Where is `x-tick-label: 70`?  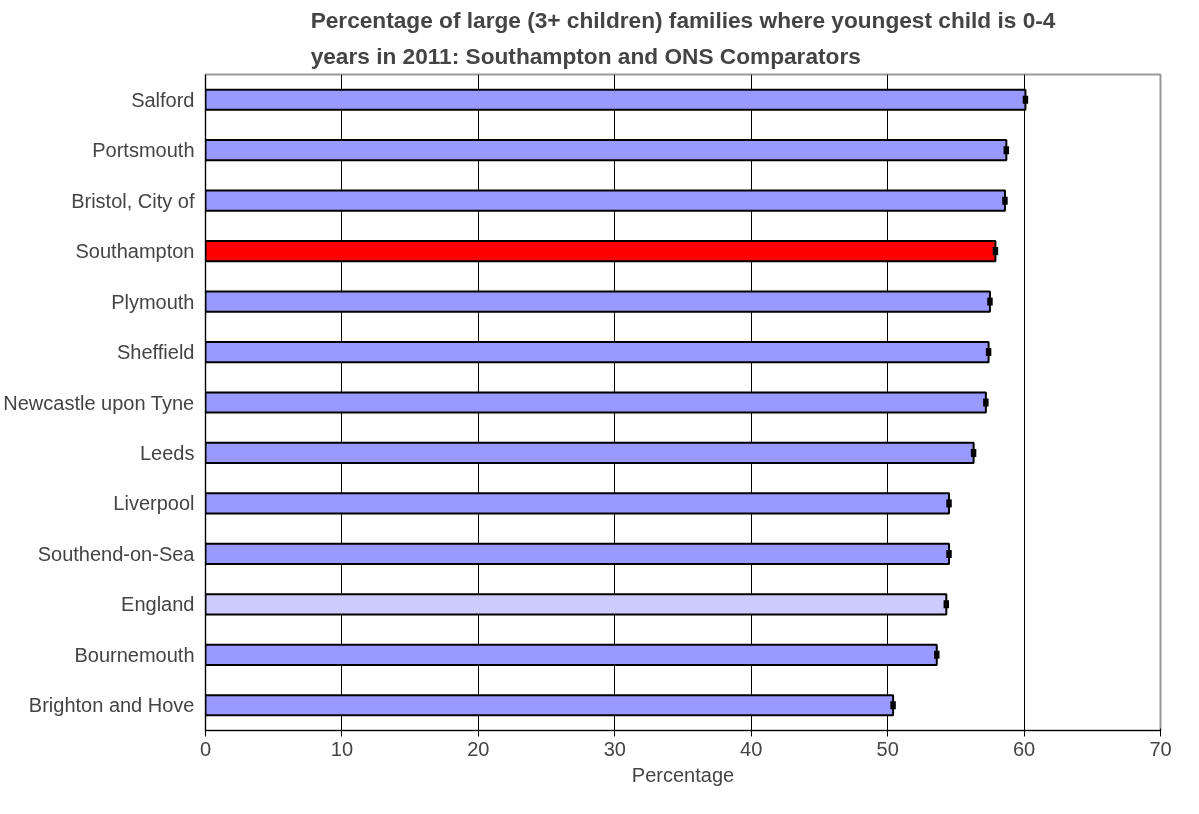
x-tick-label: 70 is located at coordinates (1160, 748).